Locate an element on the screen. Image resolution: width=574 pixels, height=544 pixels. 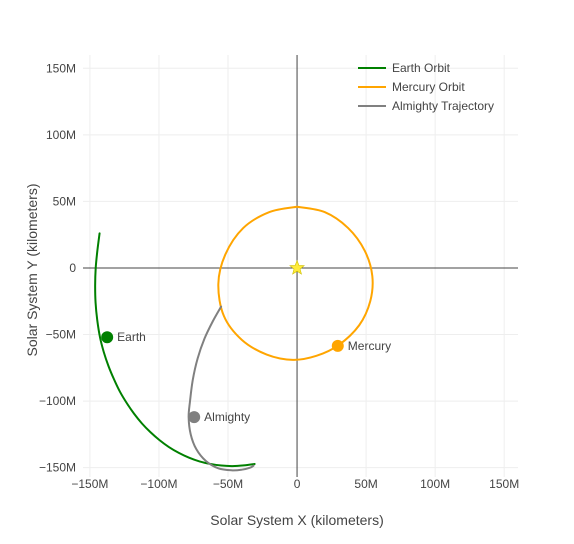
almighty-trajectory-legend-label: Almighty Trajectory is located at coordinates (443, 106).